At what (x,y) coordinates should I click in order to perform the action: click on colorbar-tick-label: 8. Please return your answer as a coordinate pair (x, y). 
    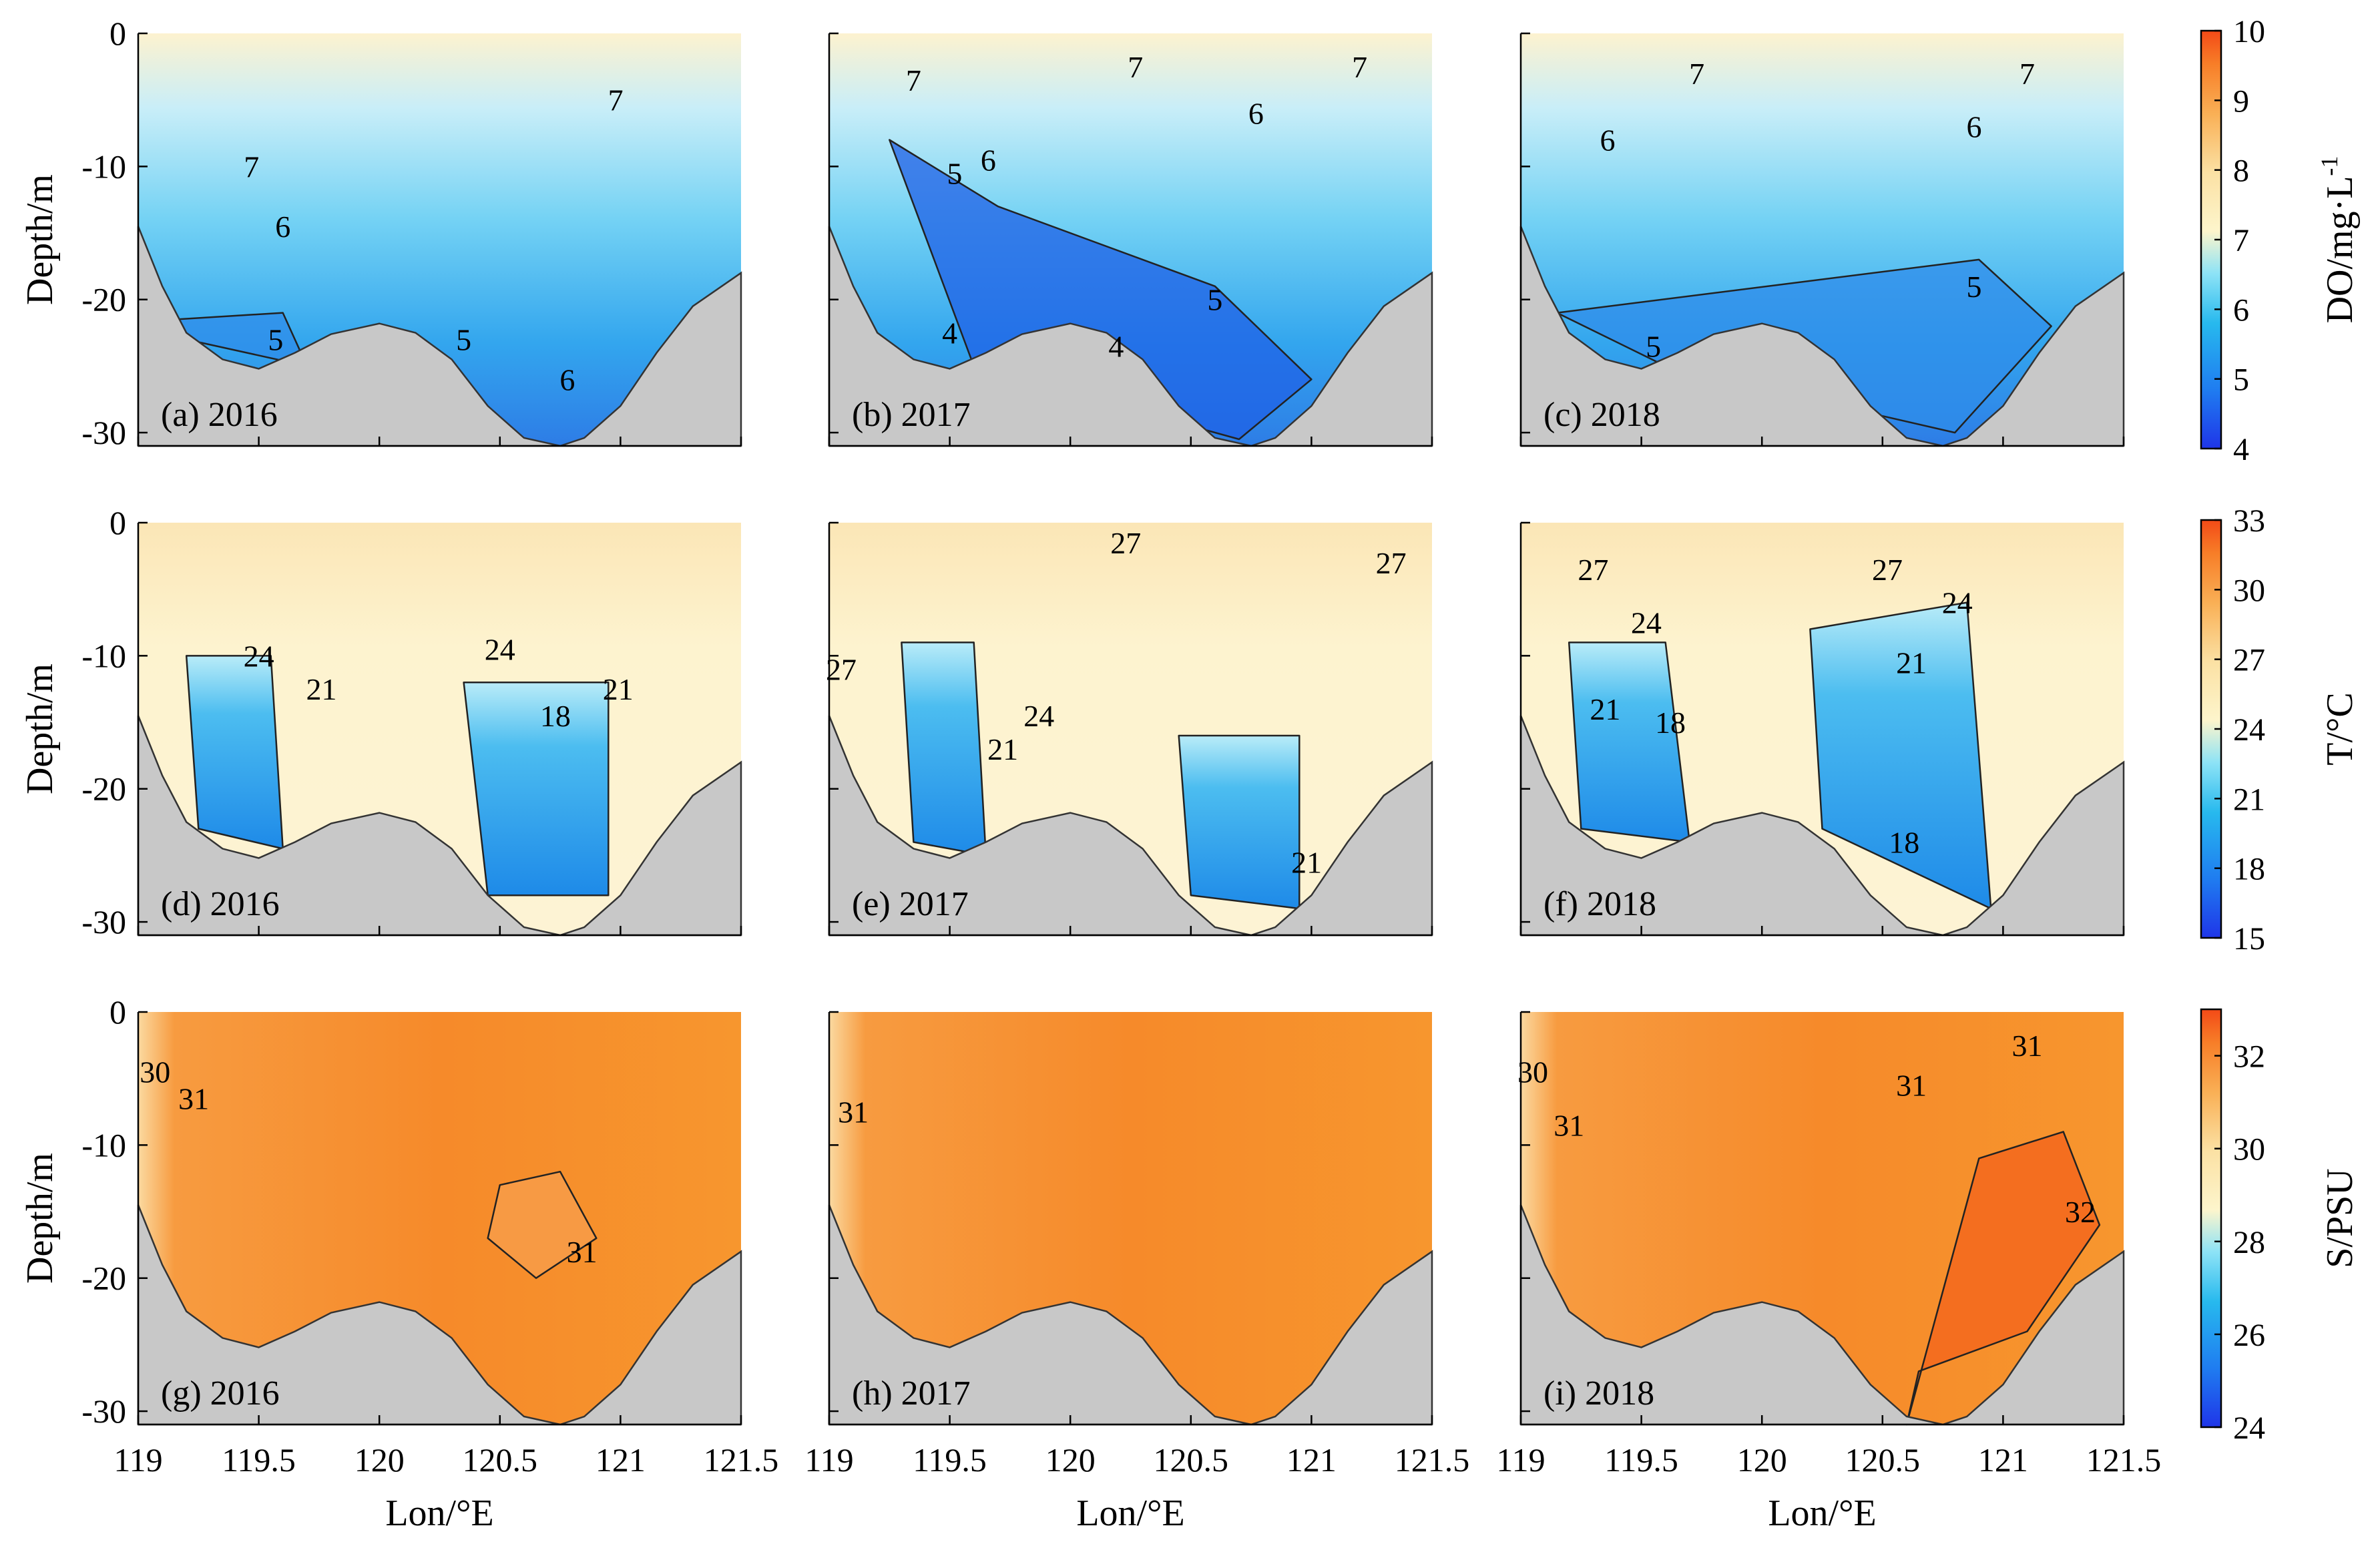
    Looking at the image, I should click on (2241, 171).